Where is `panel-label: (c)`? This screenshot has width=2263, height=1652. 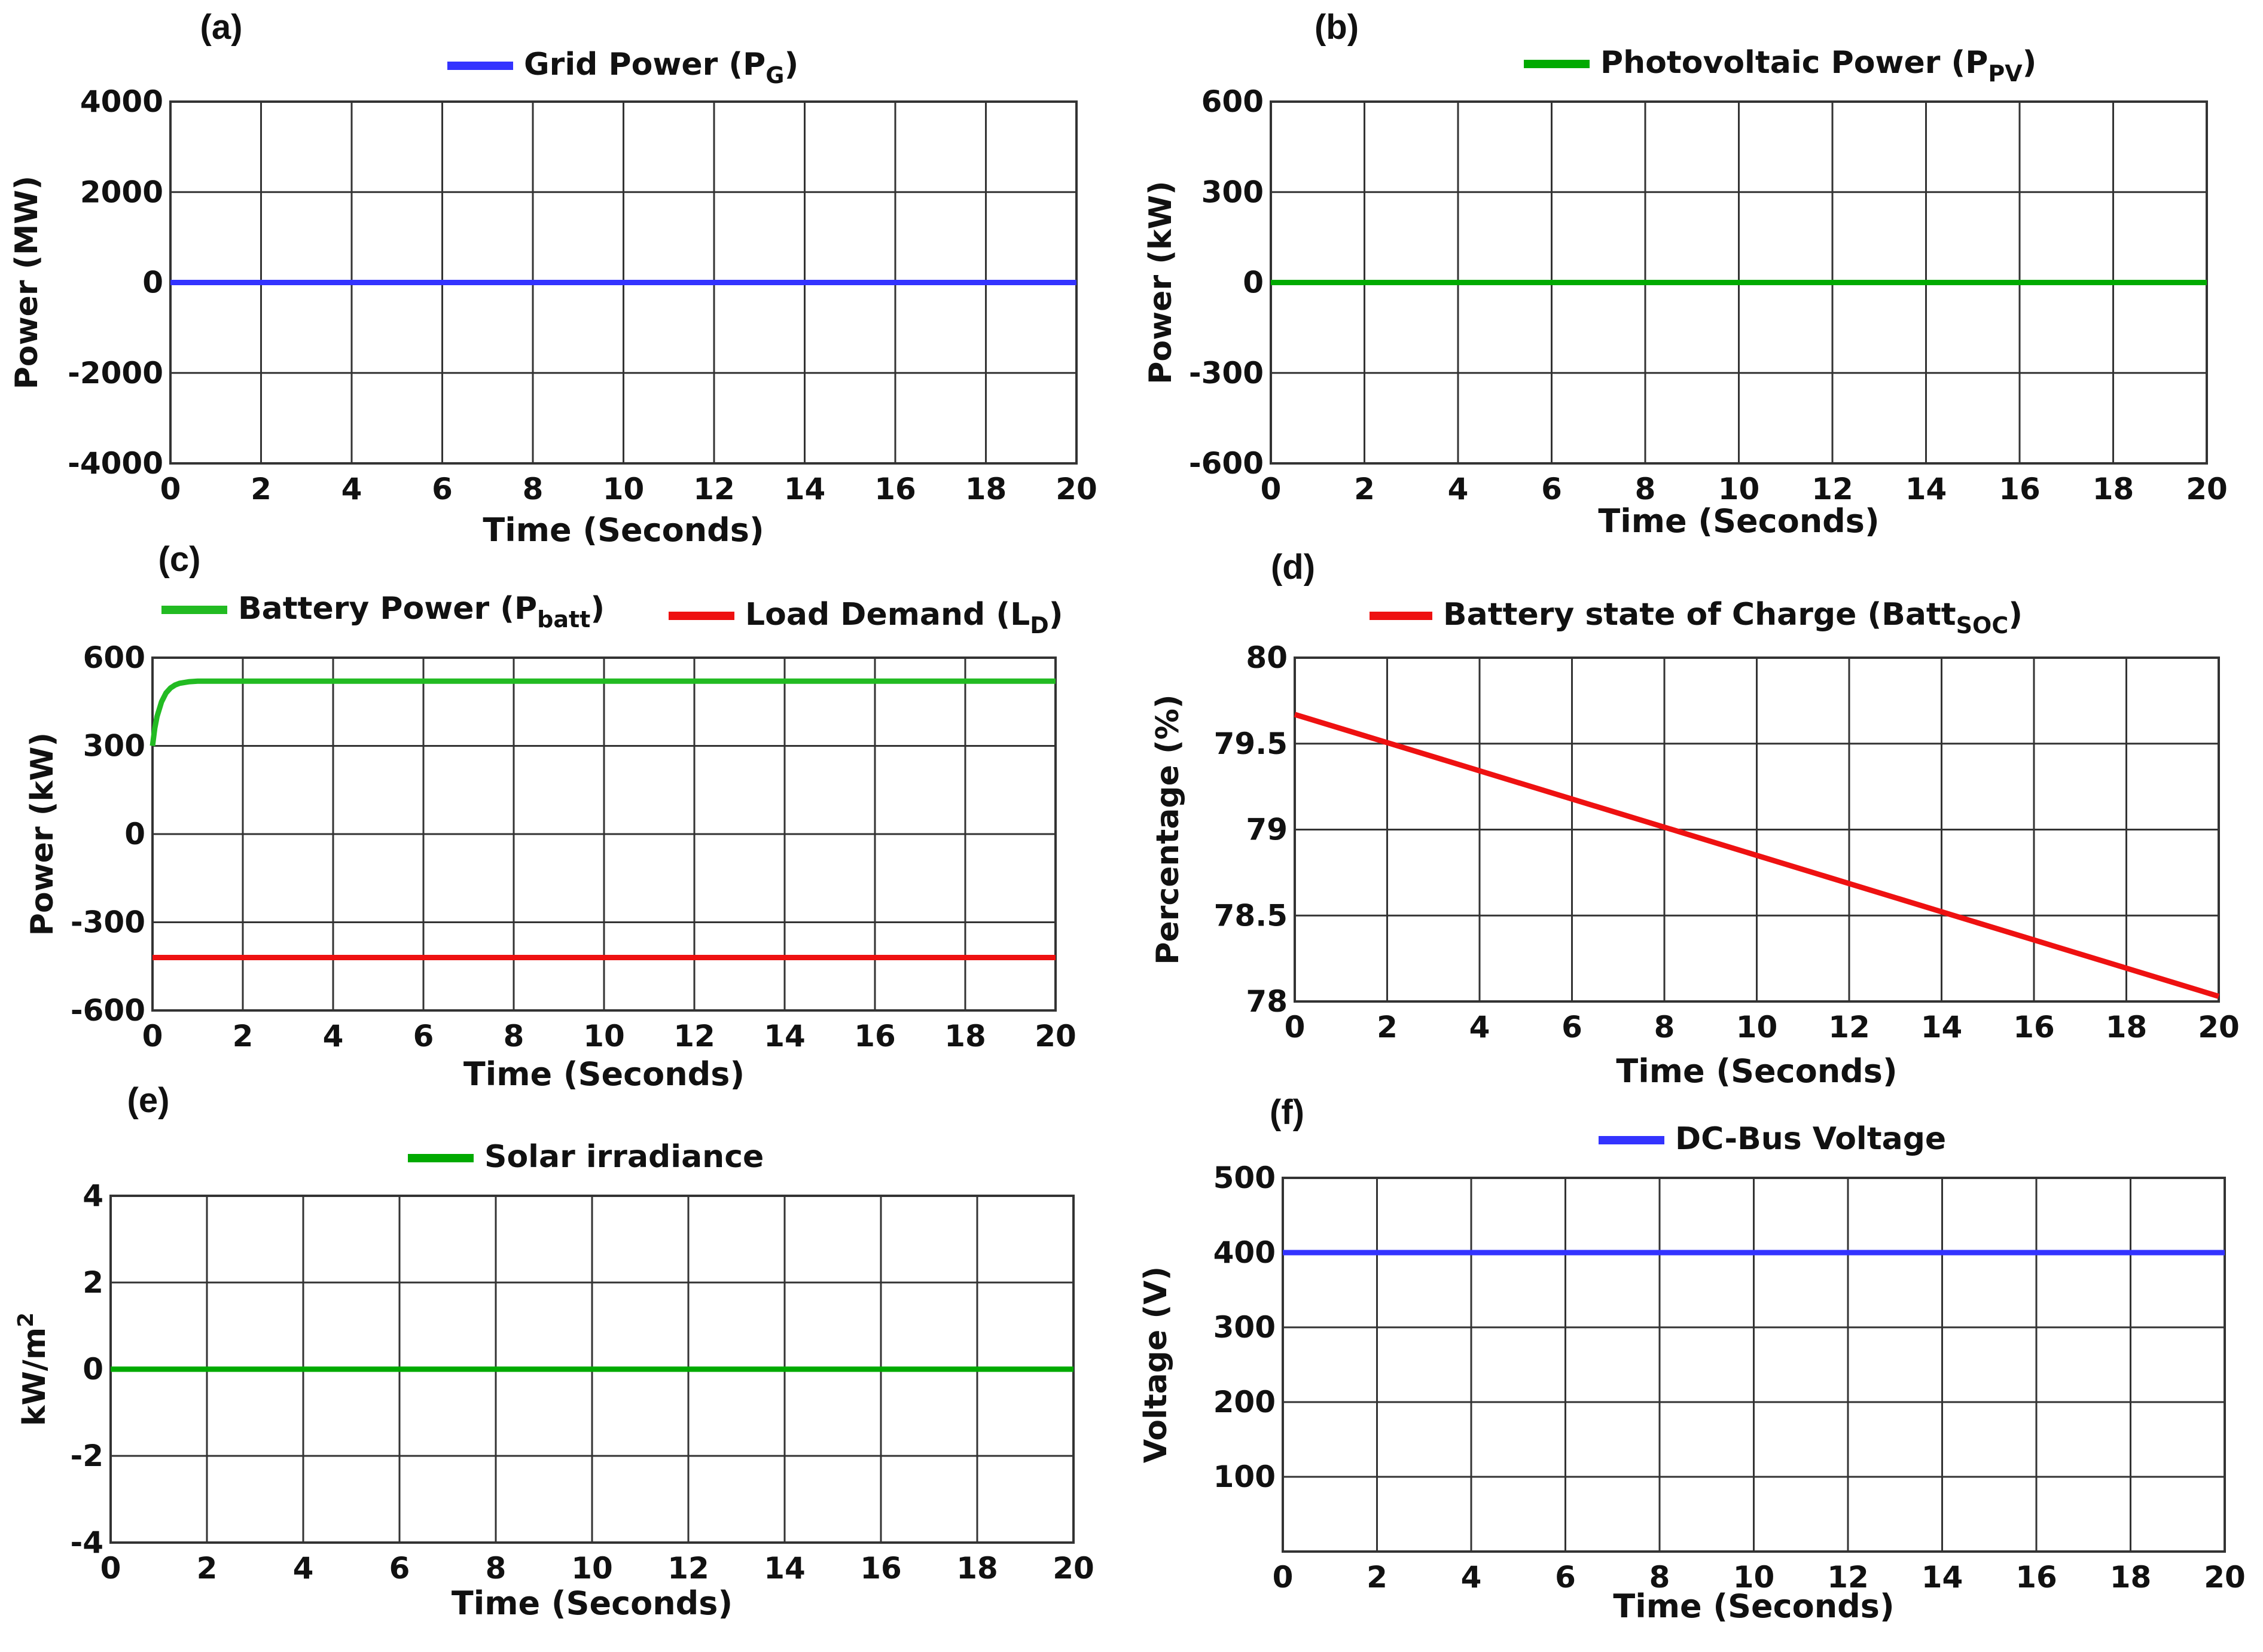 panel-label: (c) is located at coordinates (179, 559).